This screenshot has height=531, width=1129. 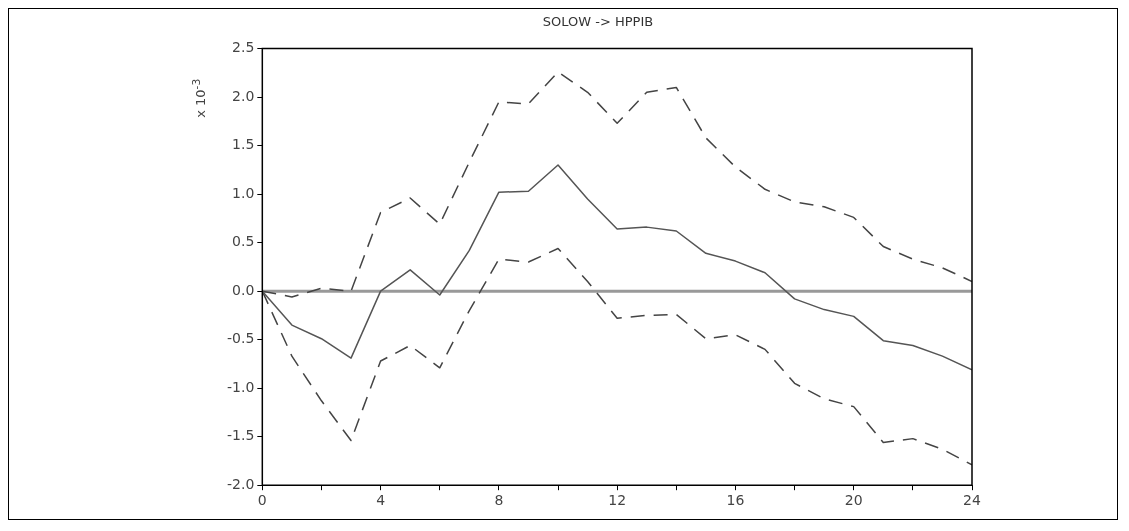 I want to click on x-tick-label: 24, so click(x=972, y=500).